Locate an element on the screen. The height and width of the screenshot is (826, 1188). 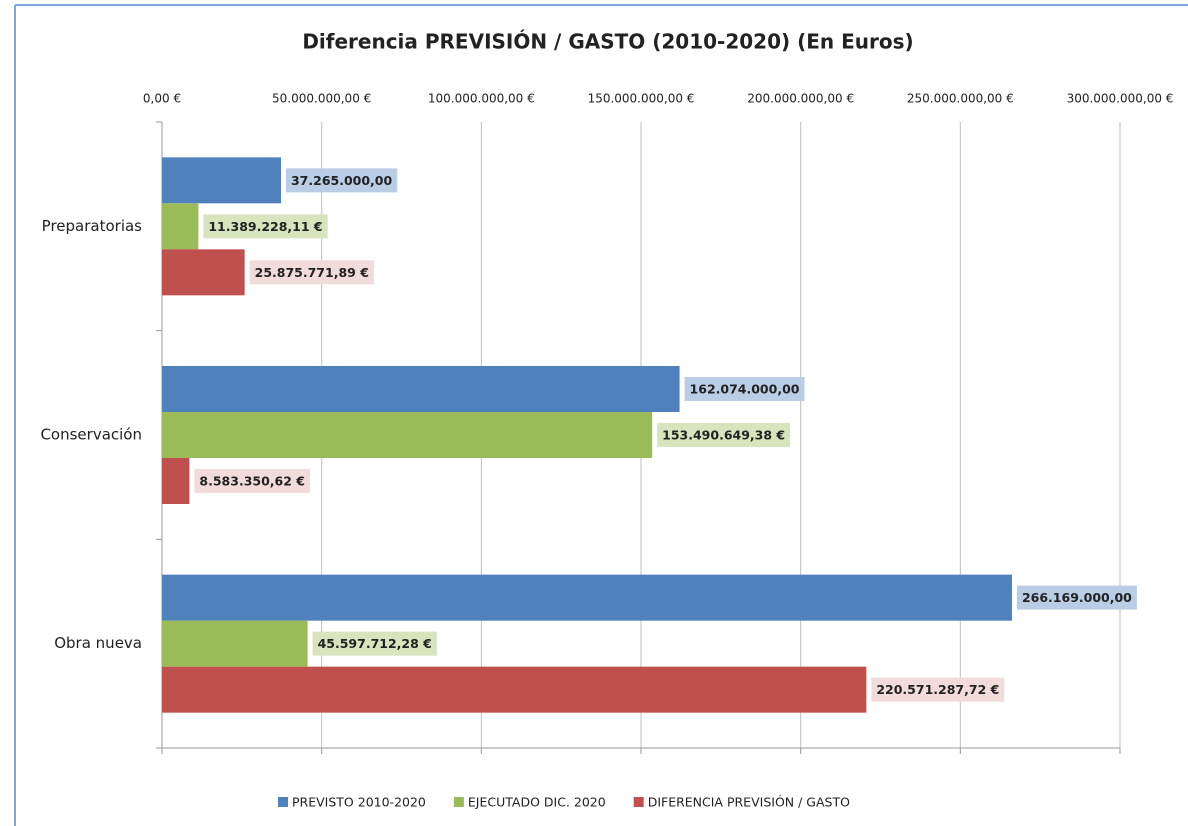
value-label: 153.490.649,38 € is located at coordinates (723, 435).